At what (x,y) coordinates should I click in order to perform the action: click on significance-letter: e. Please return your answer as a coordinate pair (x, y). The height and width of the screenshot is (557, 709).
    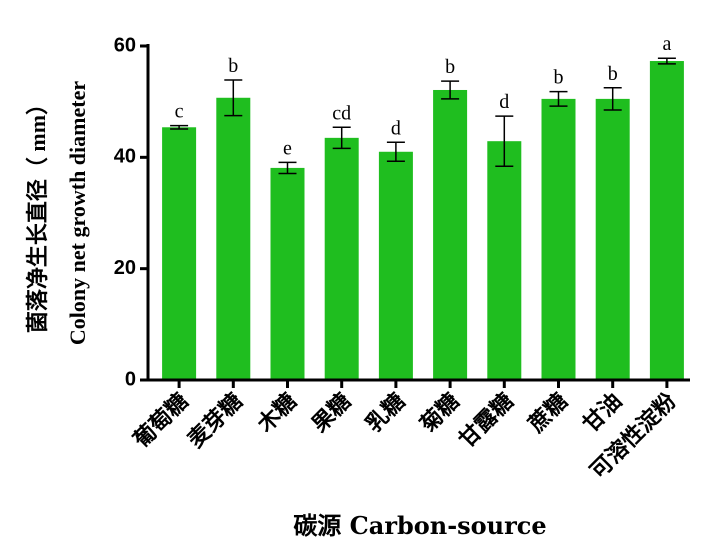
    Looking at the image, I should click on (287, 148).